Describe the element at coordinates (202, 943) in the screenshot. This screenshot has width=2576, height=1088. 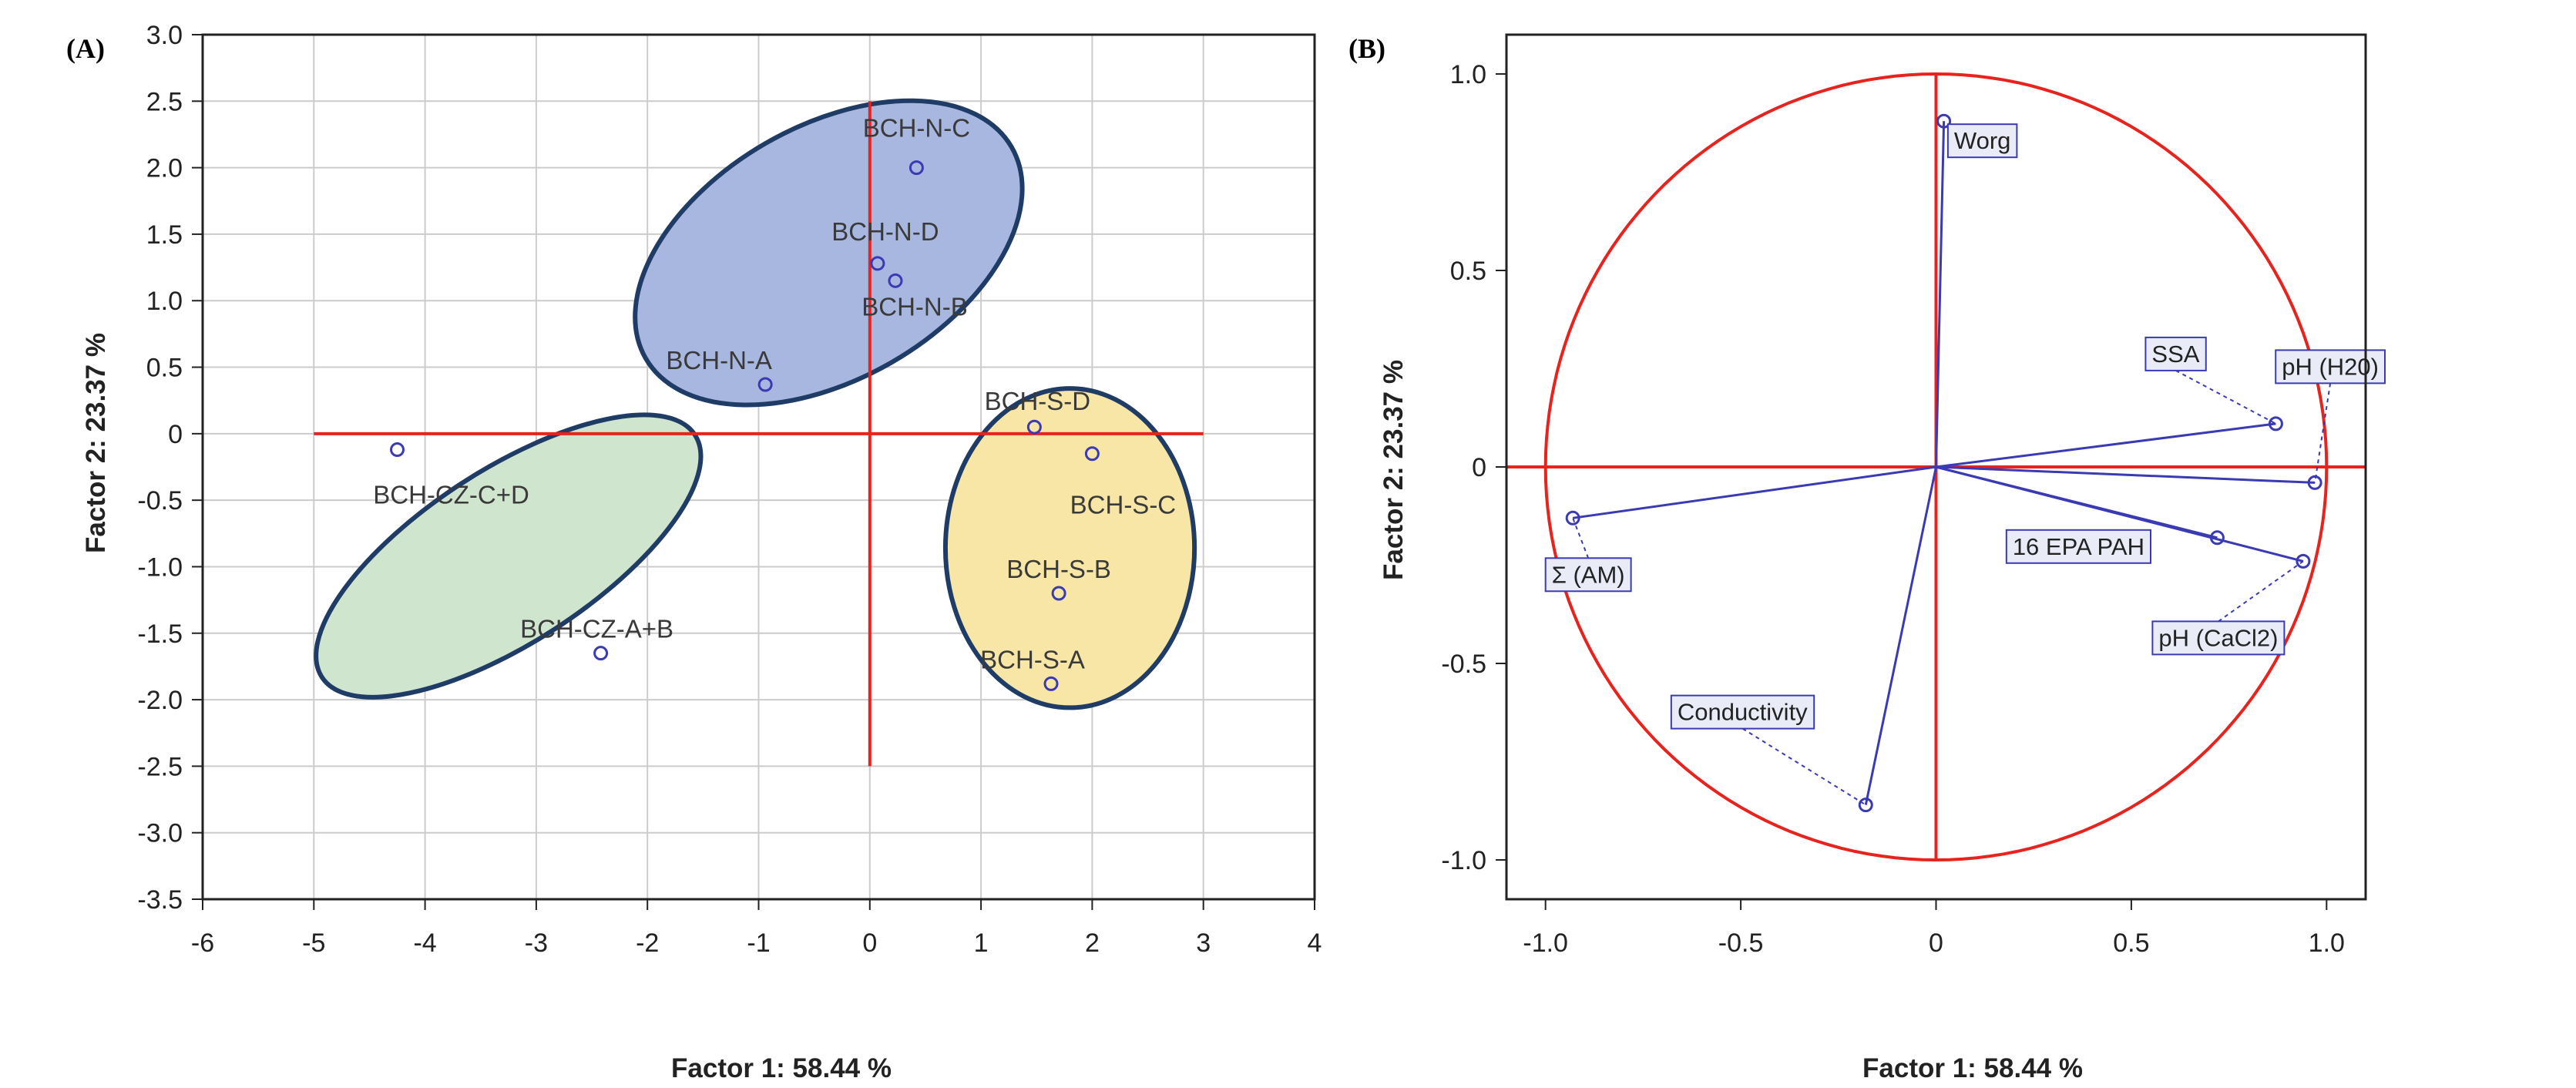
I see `x-tick-label: -6` at that location.